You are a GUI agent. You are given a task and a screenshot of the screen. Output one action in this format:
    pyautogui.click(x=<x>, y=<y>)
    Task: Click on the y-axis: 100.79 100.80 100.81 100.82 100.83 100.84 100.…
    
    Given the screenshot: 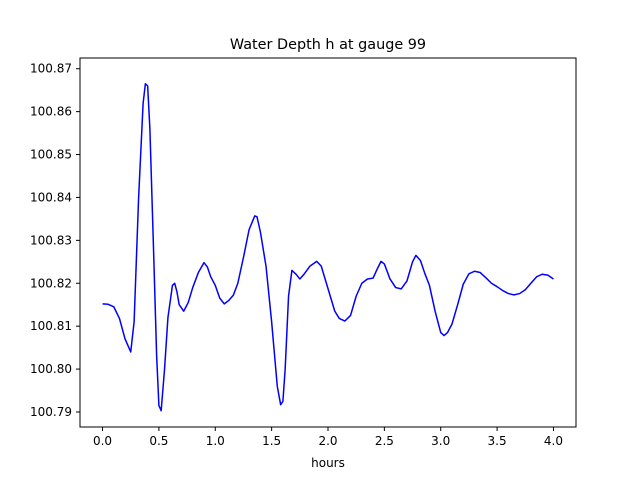 What is the action you would take?
    pyautogui.click(x=55, y=240)
    